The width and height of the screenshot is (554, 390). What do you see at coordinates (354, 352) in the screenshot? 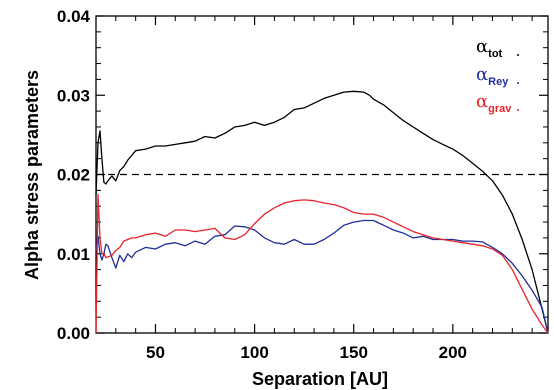
I see `x-tick-label: 150` at bounding box center [354, 352].